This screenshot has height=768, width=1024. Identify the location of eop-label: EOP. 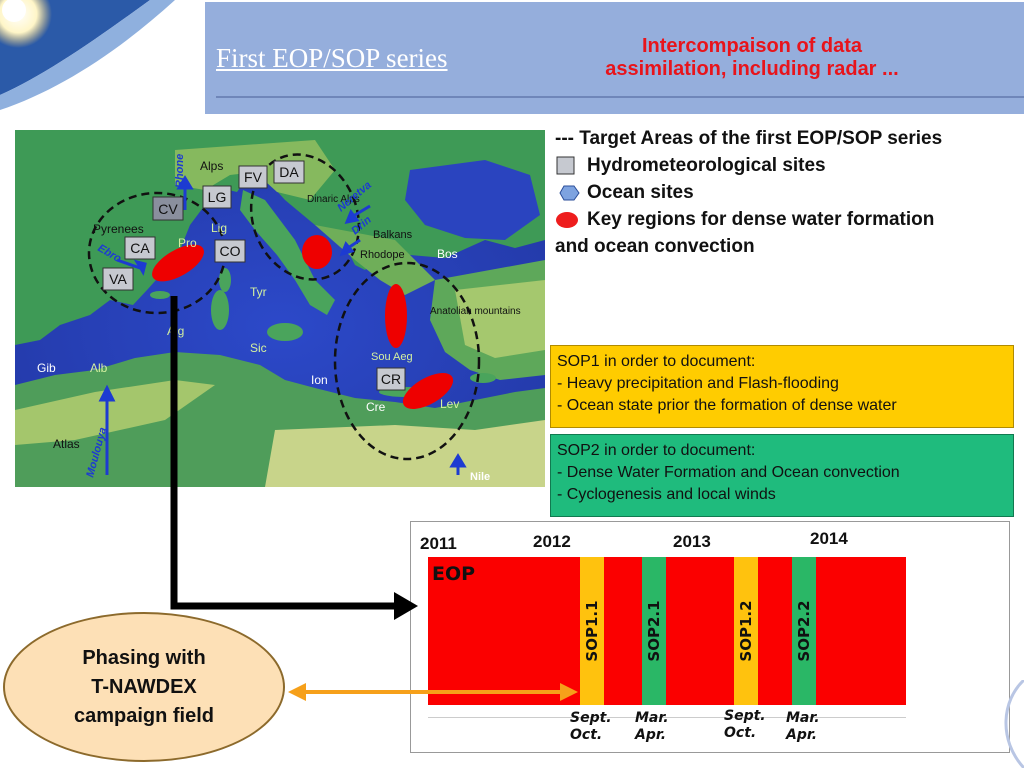
(454, 574).